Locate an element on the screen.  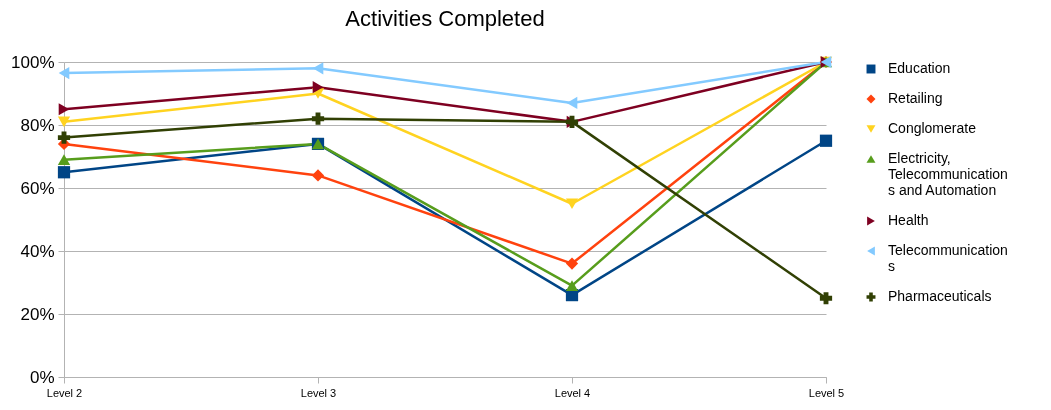
y-tick-label: 40% is located at coordinates (37, 251).